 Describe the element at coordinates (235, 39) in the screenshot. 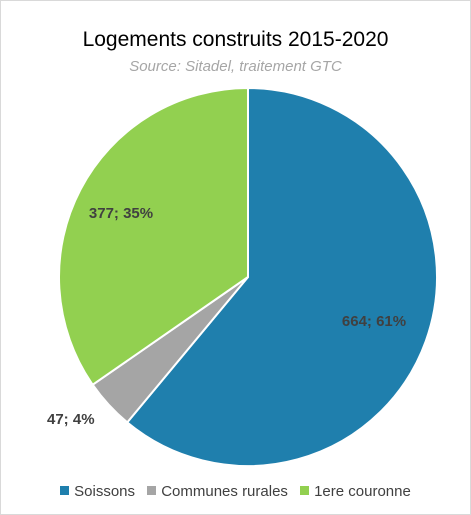

I see `chart-title: Logements construits 2015-2020` at that location.